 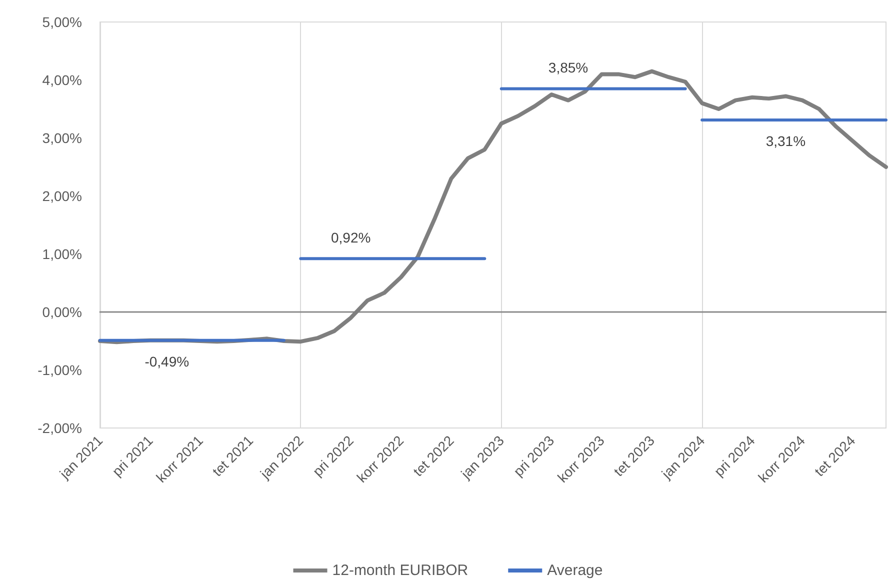 What do you see at coordinates (400, 570) in the screenshot?
I see `legend-label: 12-month EURIBOR` at bounding box center [400, 570].